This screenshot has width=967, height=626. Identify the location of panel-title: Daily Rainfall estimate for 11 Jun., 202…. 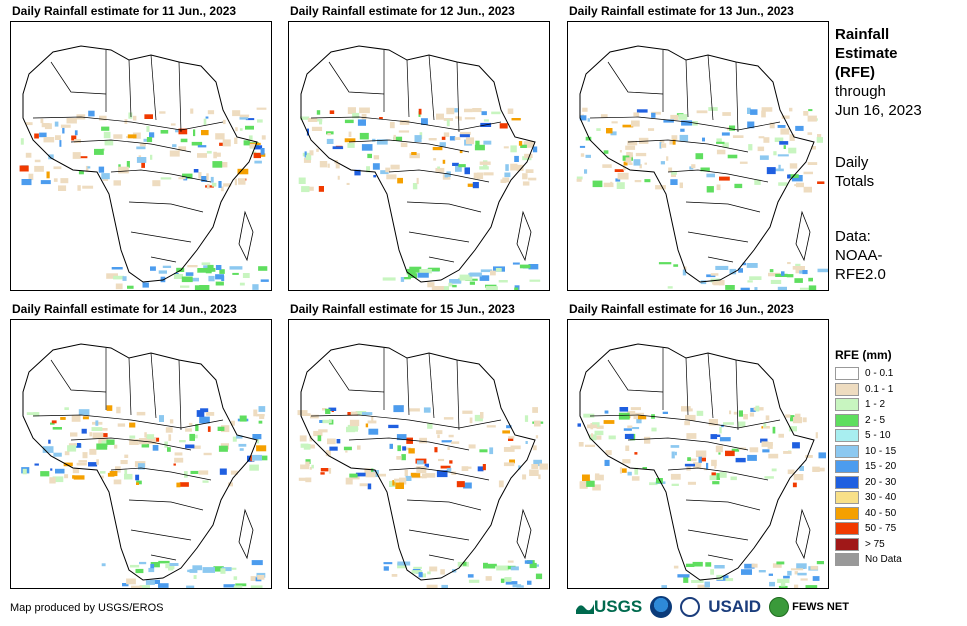
(124, 11).